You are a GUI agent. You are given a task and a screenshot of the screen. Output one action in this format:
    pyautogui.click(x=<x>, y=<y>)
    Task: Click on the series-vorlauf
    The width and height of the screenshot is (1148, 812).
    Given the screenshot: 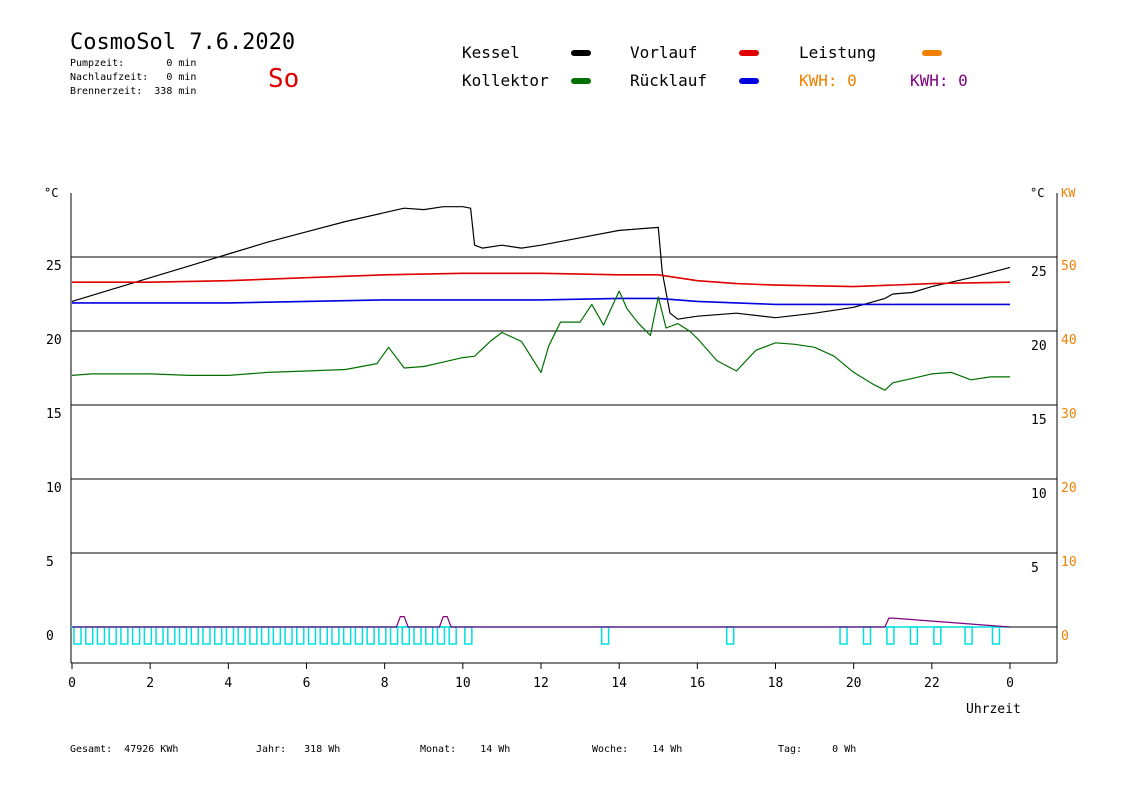 What is the action you would take?
    pyautogui.click(x=541, y=280)
    